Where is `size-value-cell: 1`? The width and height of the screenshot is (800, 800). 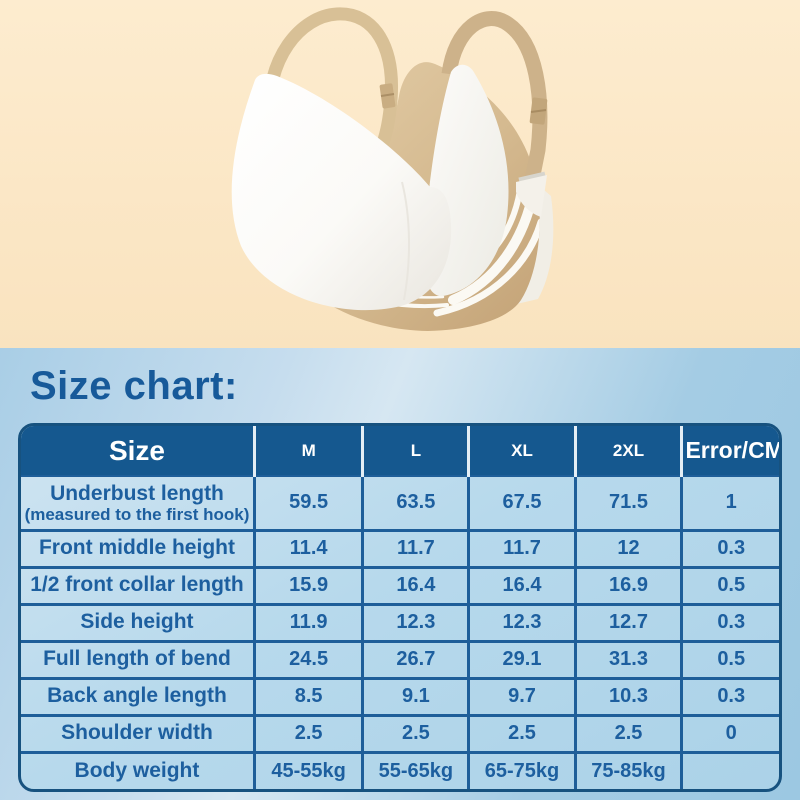 size-value-cell: 1 is located at coordinates (729, 504).